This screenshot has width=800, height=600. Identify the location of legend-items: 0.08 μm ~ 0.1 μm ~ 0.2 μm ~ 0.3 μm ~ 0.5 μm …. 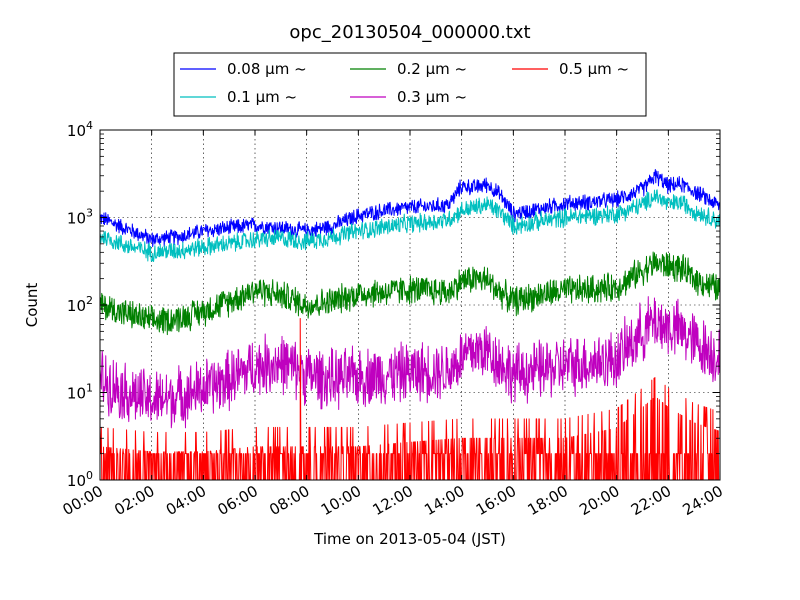
(404, 83).